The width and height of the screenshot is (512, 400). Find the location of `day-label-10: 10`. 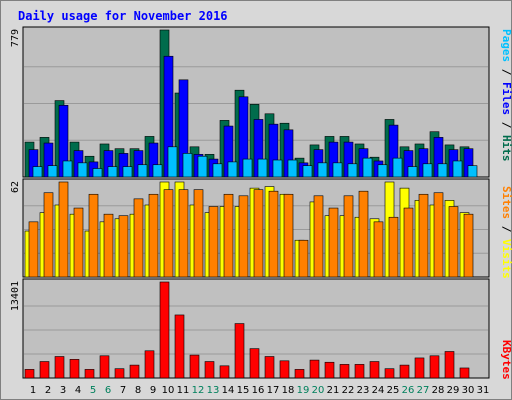

day-label-10: 10 is located at coordinates (168, 390).